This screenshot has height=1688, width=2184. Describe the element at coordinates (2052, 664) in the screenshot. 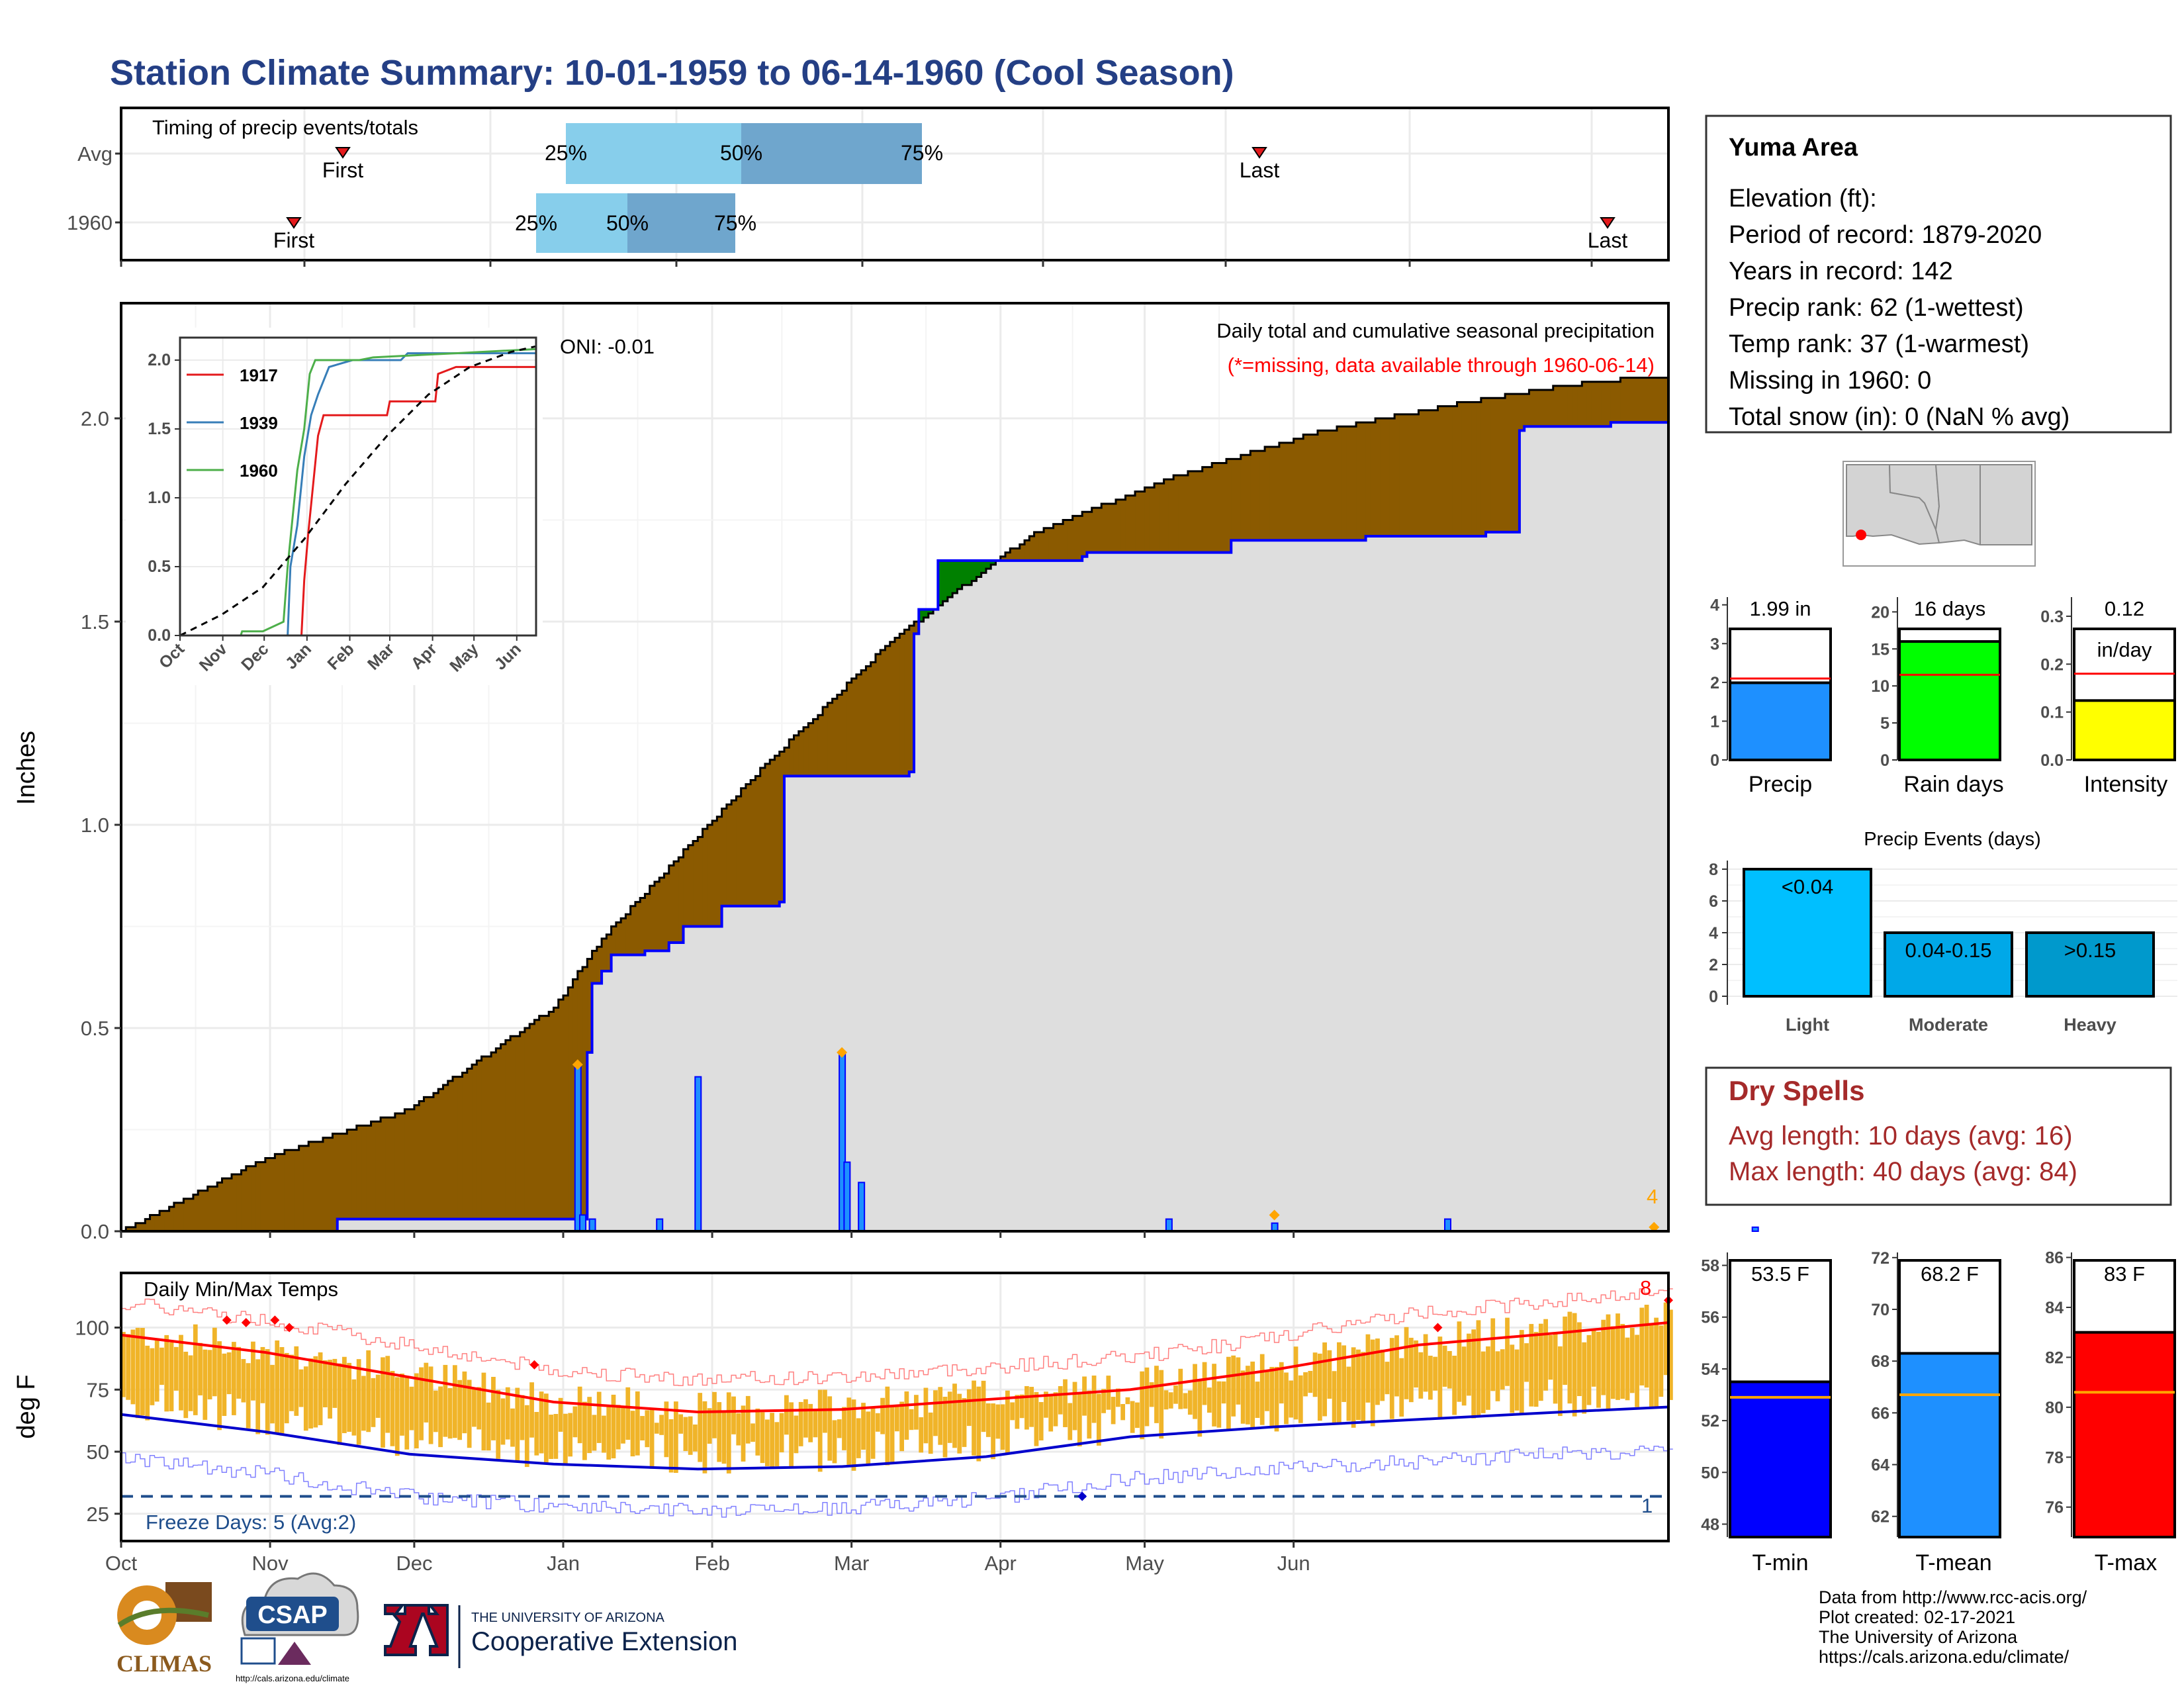

I see `summary-ytick-label: 0.2` at that location.